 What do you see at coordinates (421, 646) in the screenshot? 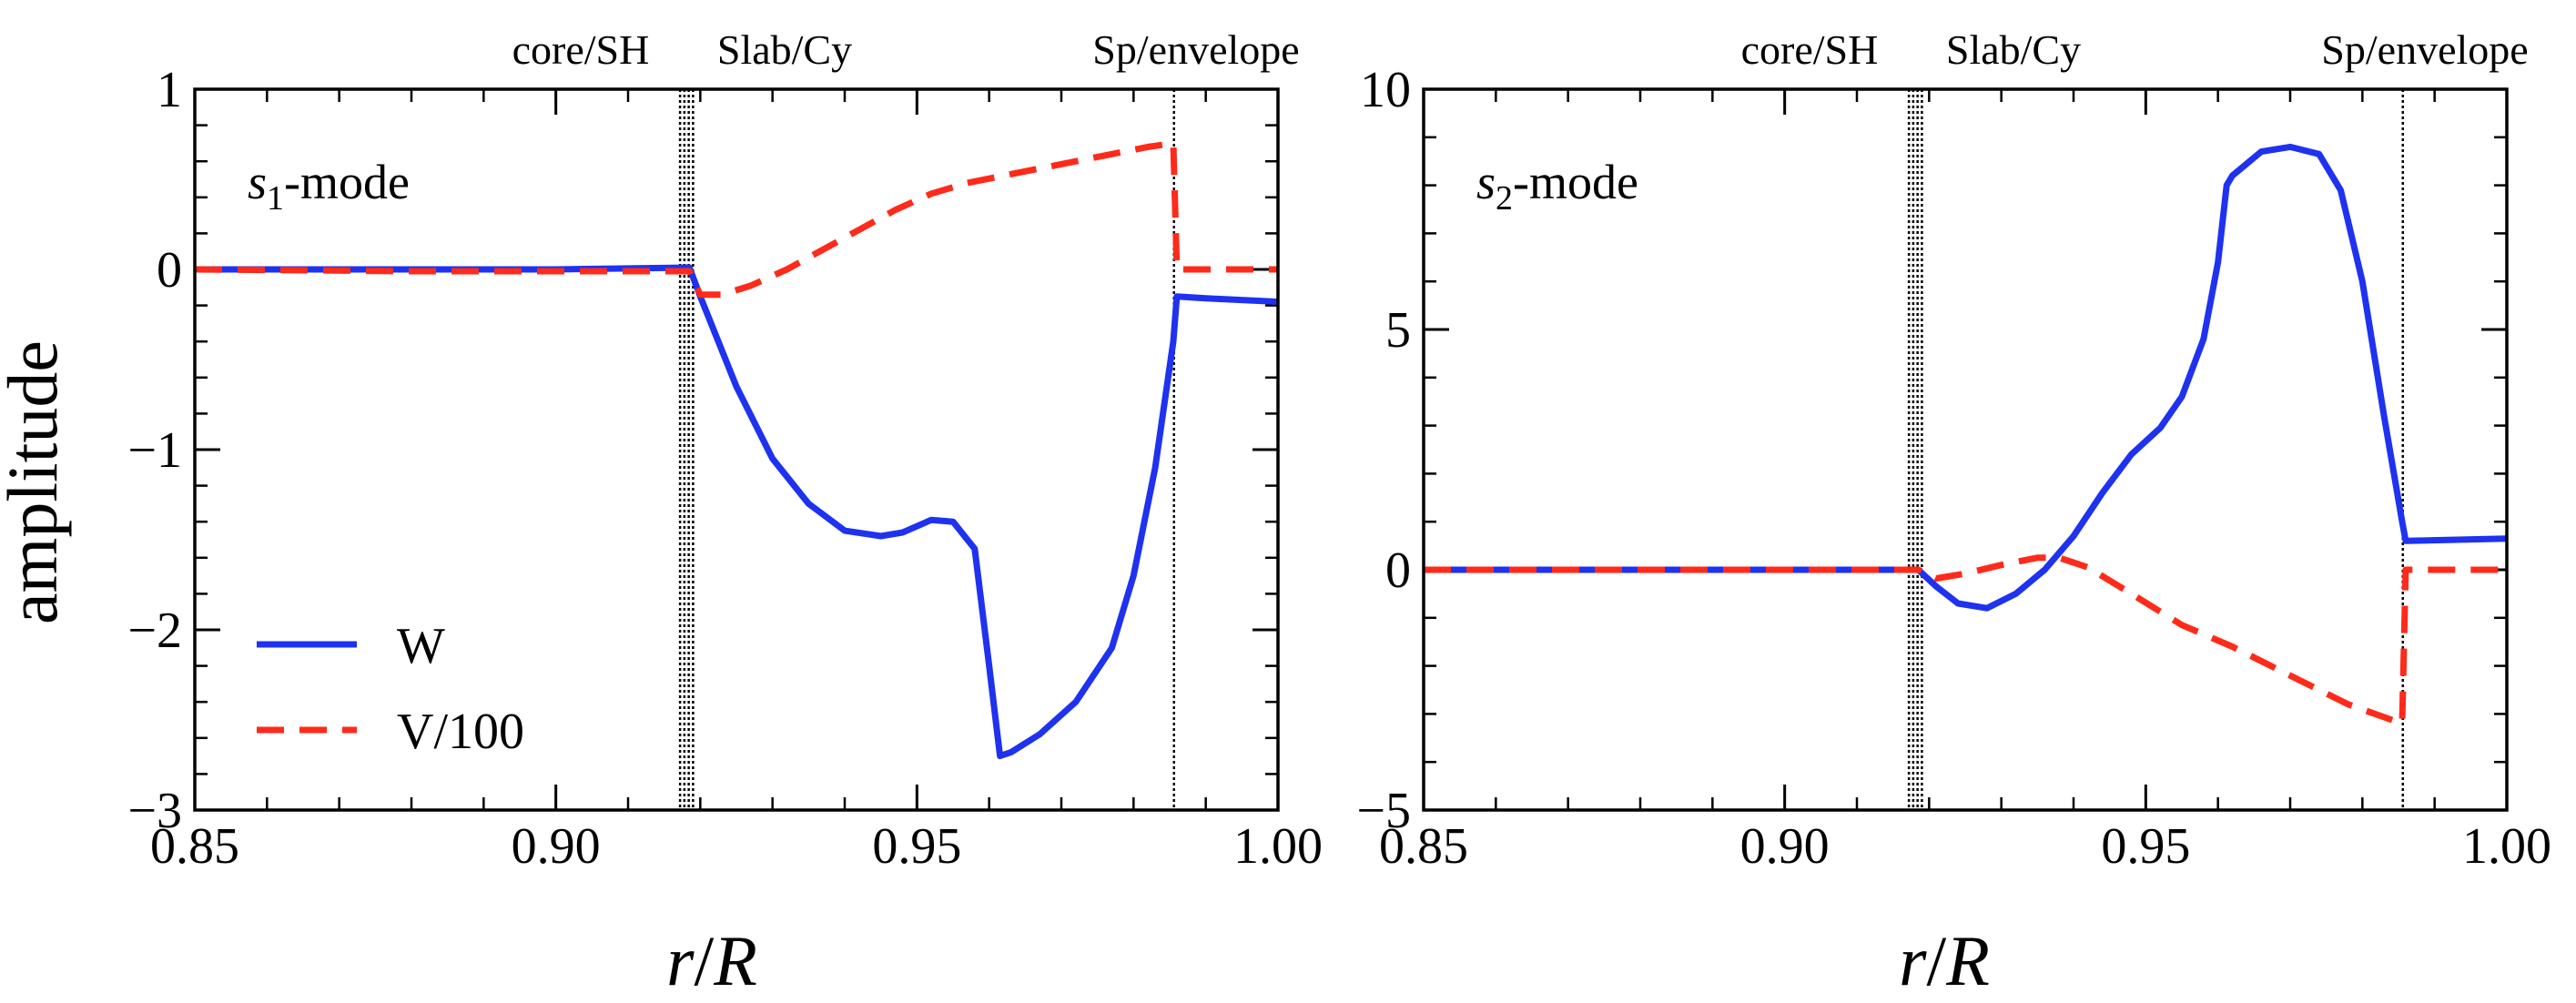
I see `legend-label: W` at bounding box center [421, 646].